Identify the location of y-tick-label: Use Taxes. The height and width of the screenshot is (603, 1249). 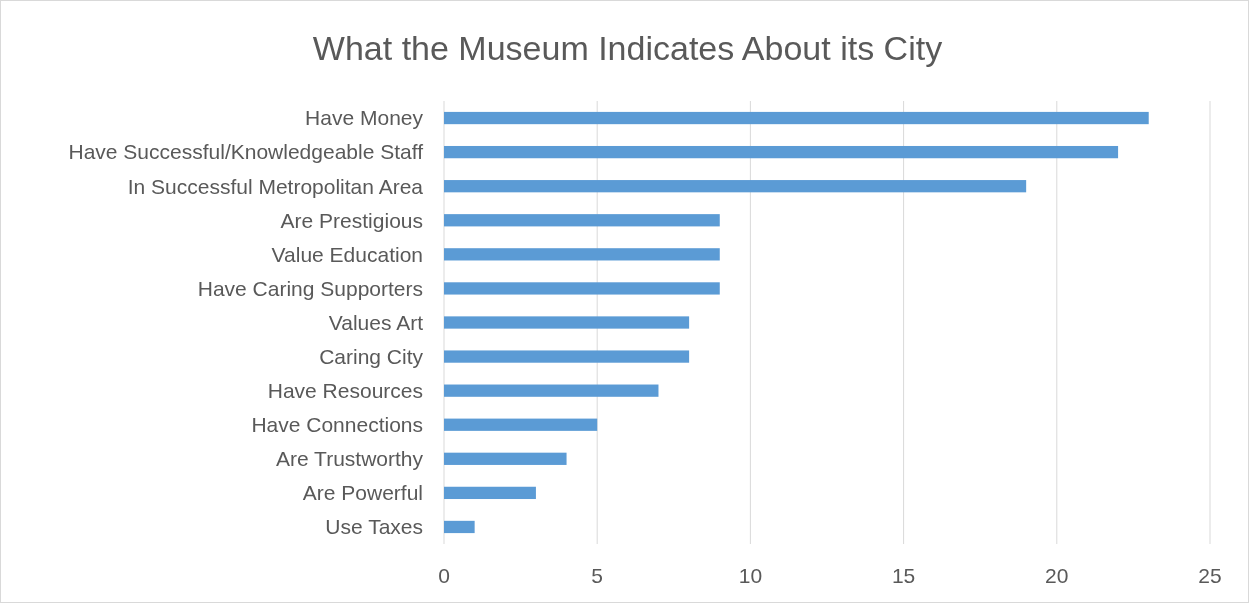
(374, 527).